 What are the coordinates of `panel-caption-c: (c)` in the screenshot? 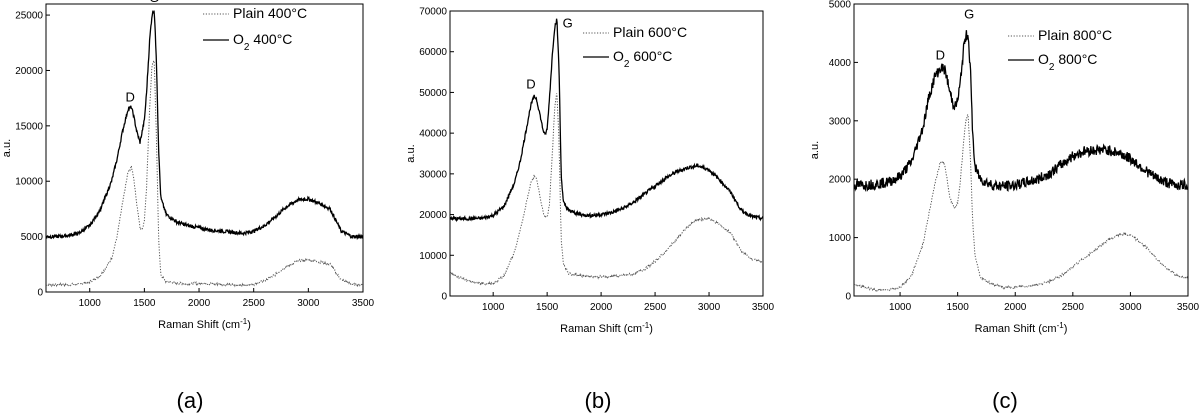 It's located at (1005, 400).